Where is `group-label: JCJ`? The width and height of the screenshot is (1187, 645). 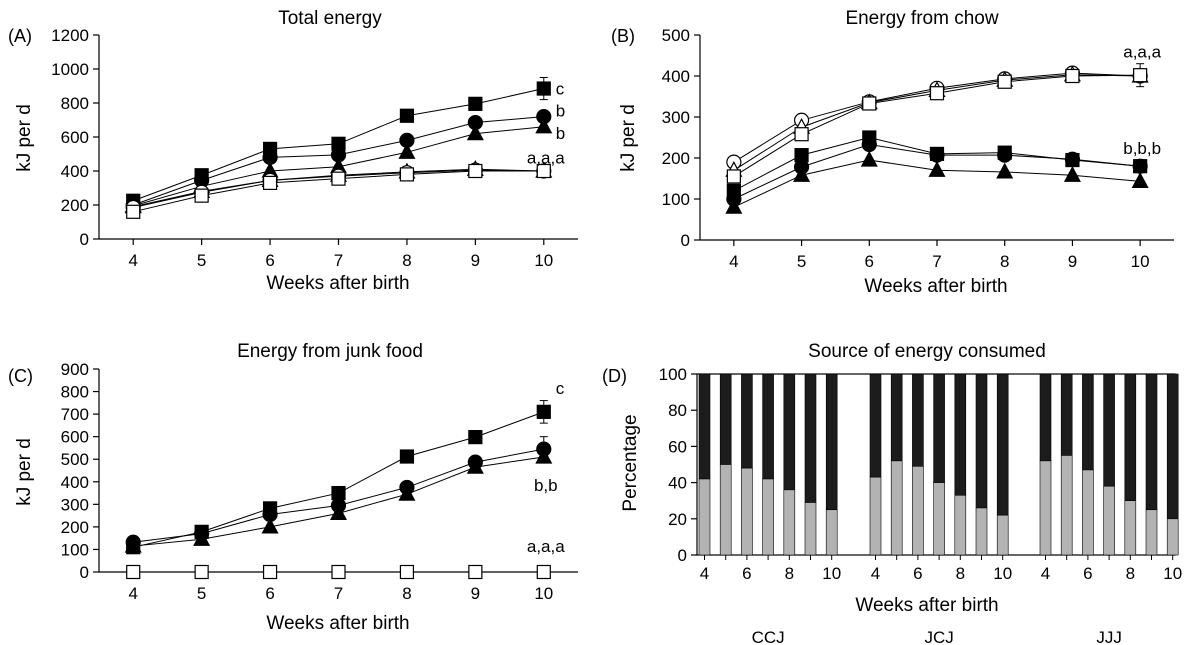
group-label: JCJ is located at coordinates (938, 636).